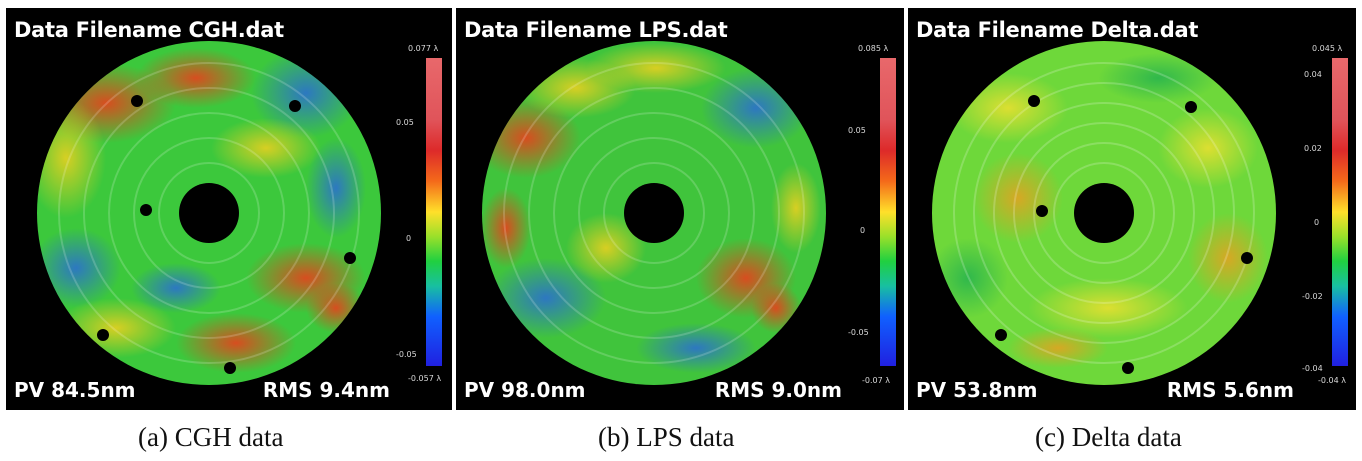  Describe the element at coordinates (1057, 30) in the screenshot. I see `panel-title: Data Filename Delta.dat` at that location.